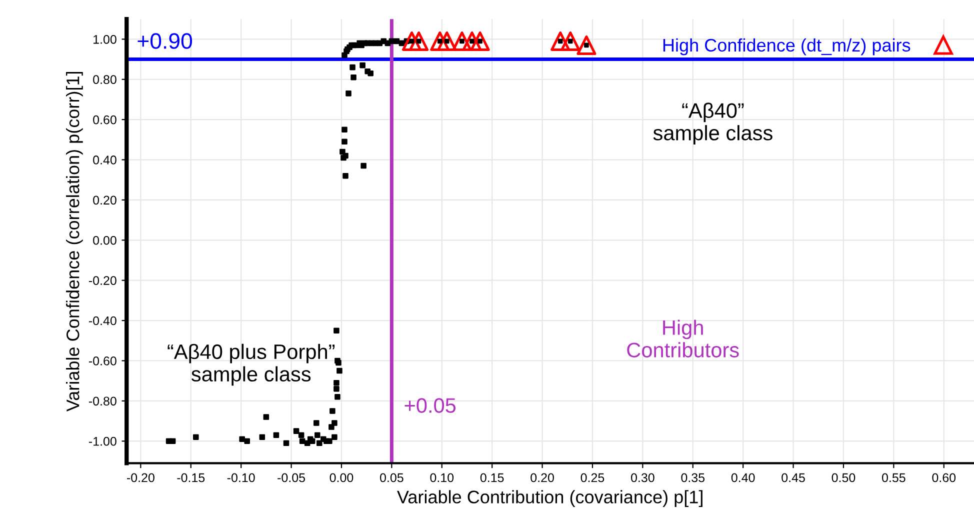 The width and height of the screenshot is (974, 530). What do you see at coordinates (542, 477) in the screenshot?
I see `x-tick-label: 0.20` at bounding box center [542, 477].